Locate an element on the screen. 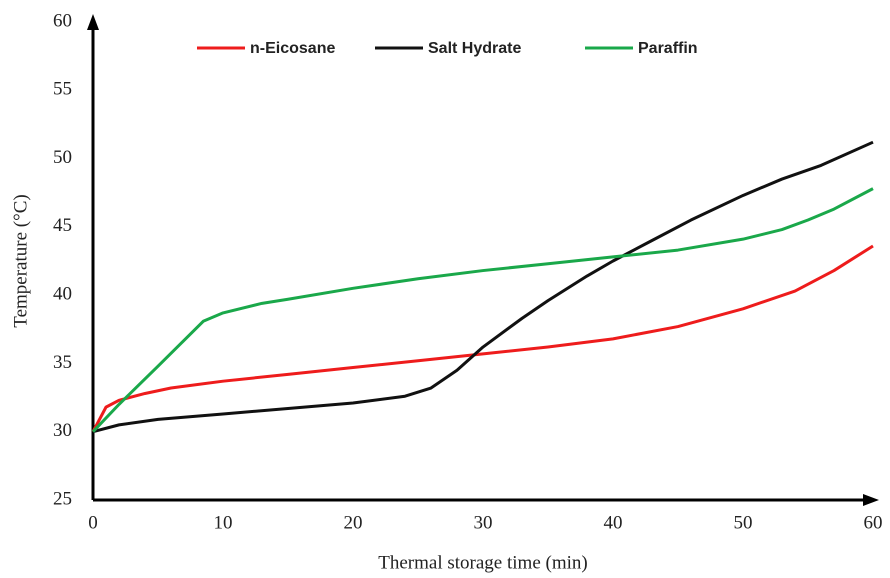  x-tick-label: 0 is located at coordinates (93, 522).